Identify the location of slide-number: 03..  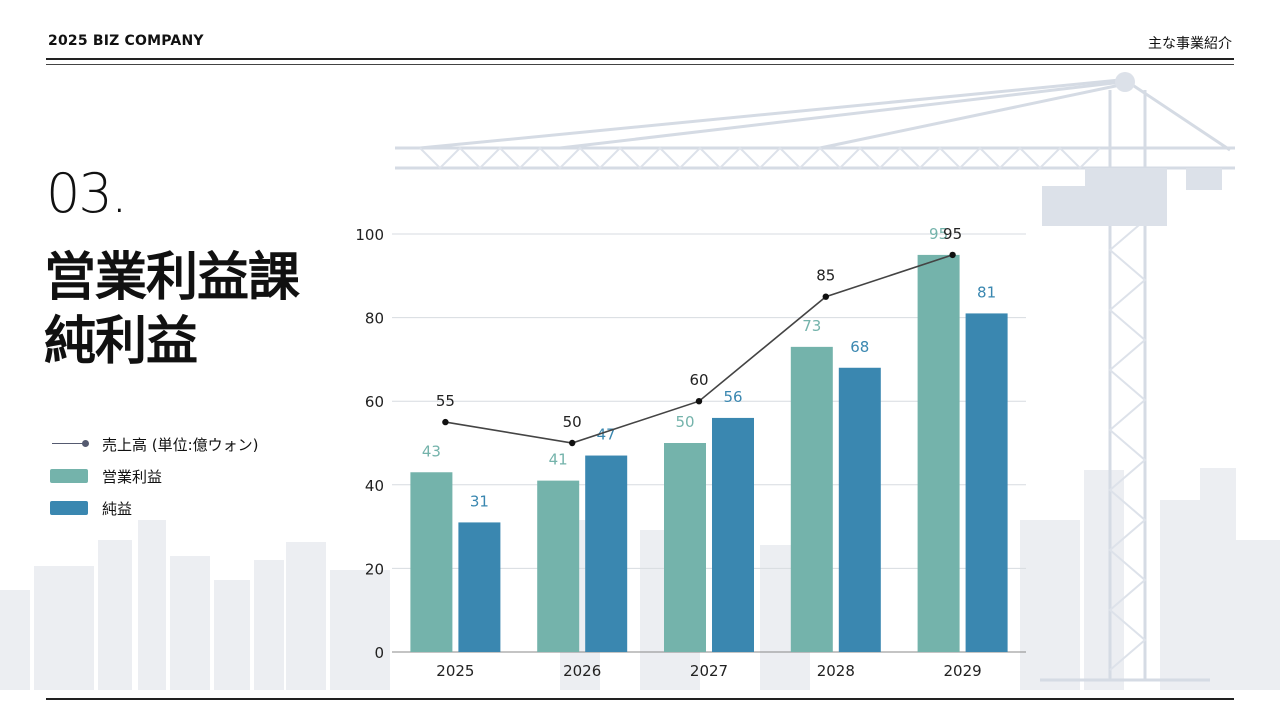
(87, 193).